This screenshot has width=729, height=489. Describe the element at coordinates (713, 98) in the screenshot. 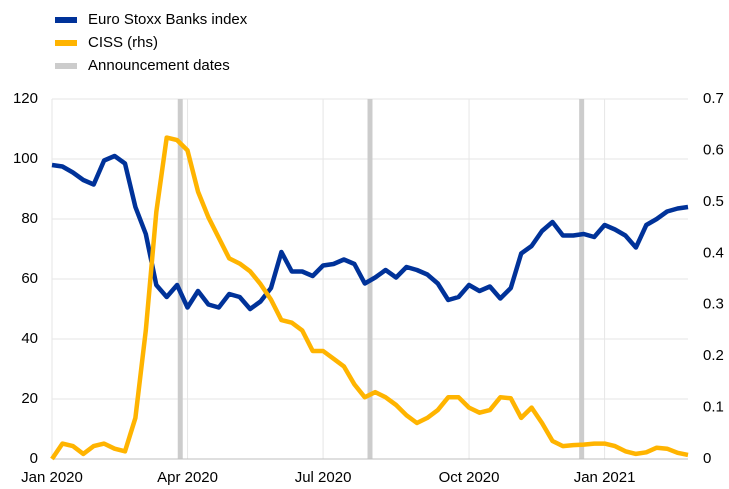

I see `y2-tick-label: 0.7` at that location.